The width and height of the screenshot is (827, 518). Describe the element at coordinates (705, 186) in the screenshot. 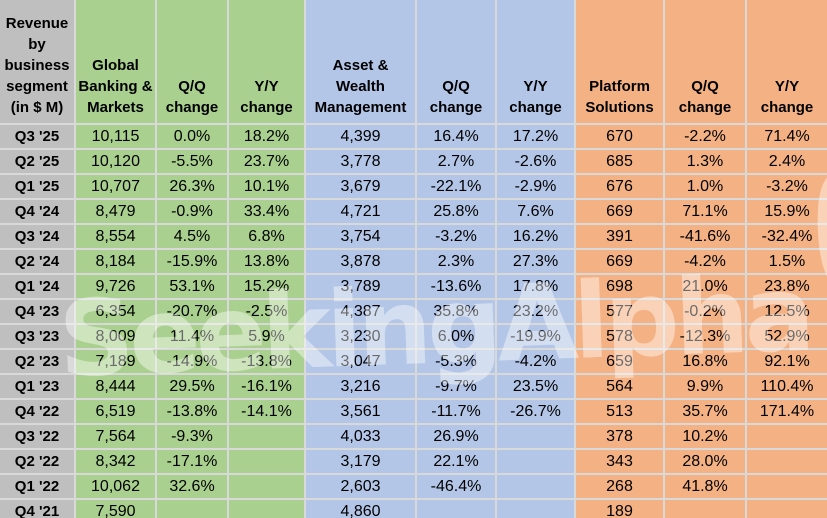

I see `cell: 1.0%` at that location.